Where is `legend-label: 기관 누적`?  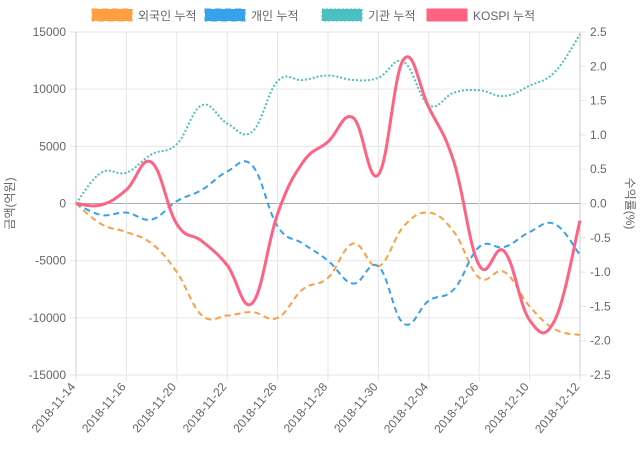
legend-label: 기관 누적 is located at coordinates (392, 16).